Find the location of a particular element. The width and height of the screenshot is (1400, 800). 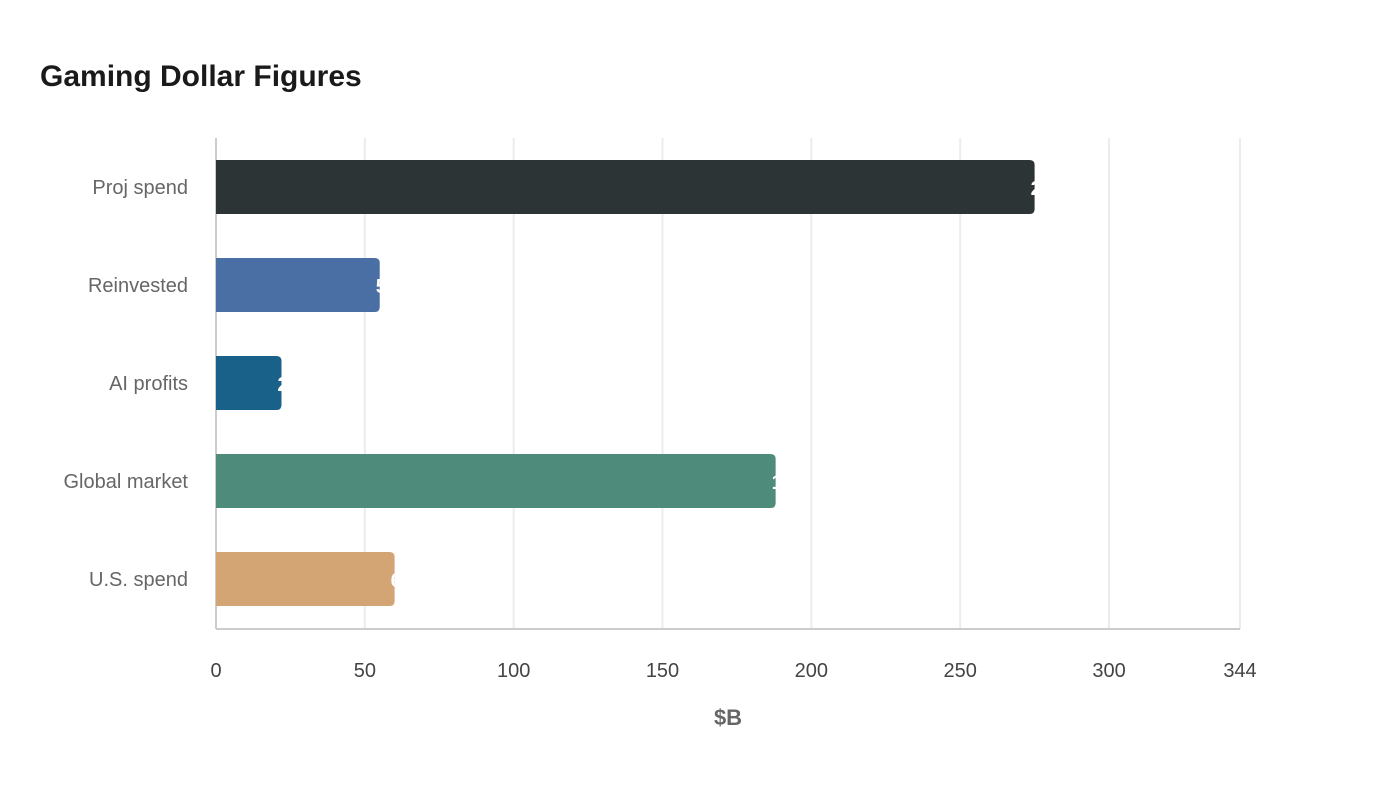

x-tick-label: 200 is located at coordinates (811, 671).